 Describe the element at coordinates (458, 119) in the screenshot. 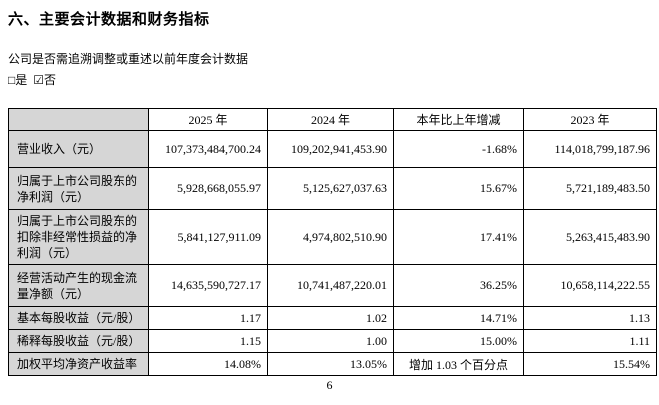

I see `header-yoy-change: 本年比上年增减` at that location.